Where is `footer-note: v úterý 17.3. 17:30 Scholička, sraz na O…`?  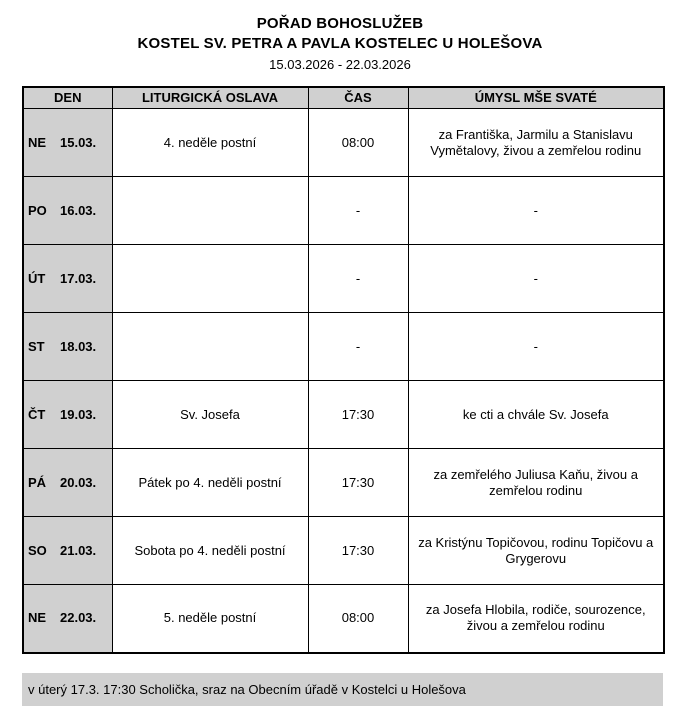
footer-note: v úterý 17.3. 17:30 Scholička, sraz na O… is located at coordinates (342, 689).